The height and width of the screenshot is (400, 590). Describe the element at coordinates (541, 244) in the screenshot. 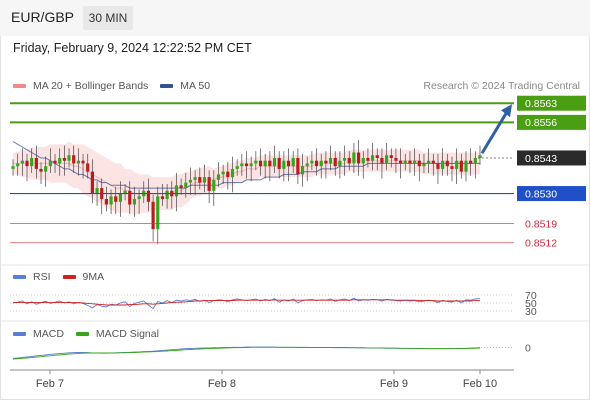

I see `target-2-label: 0.8512` at that location.